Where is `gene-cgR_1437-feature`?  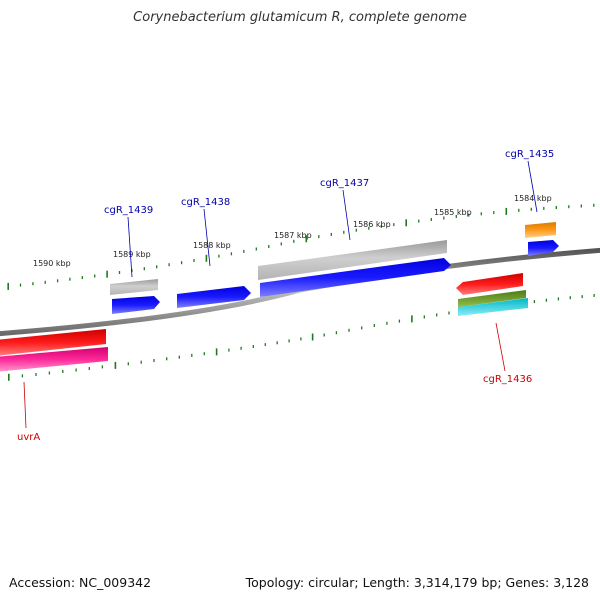
gene-cgR_1437-feature is located at coordinates (355, 277).